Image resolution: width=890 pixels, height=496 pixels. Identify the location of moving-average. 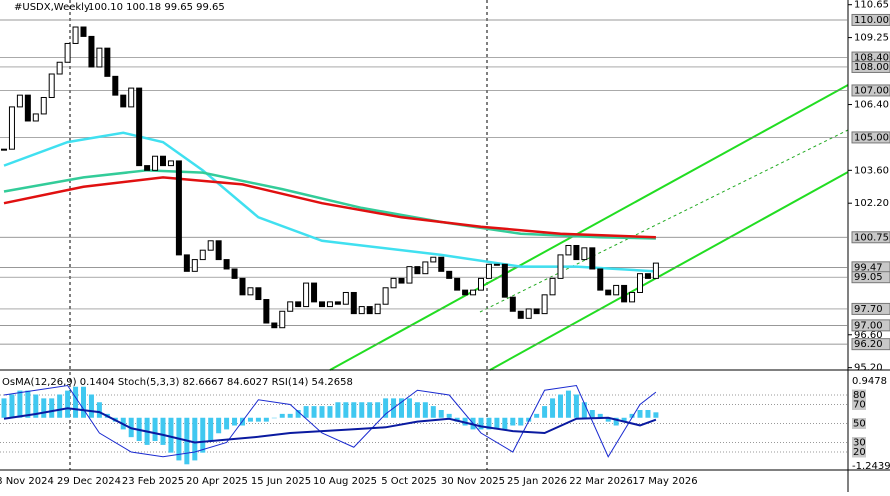
(329, 204).